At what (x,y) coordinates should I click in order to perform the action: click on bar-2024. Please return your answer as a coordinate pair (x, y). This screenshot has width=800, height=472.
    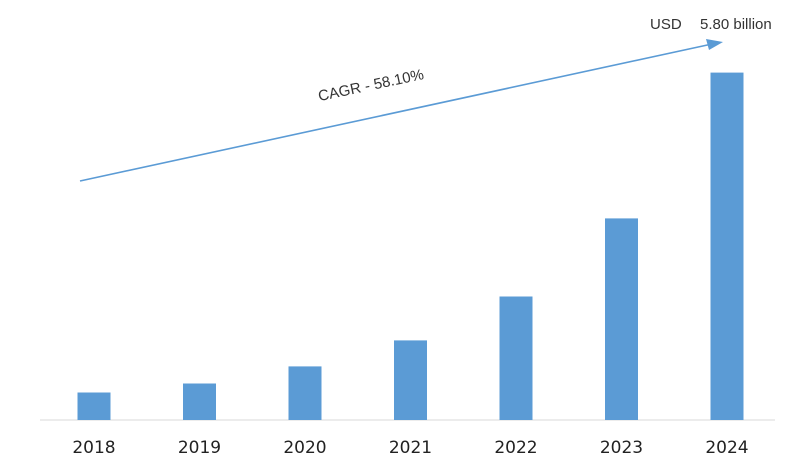
    Looking at the image, I should click on (727, 246).